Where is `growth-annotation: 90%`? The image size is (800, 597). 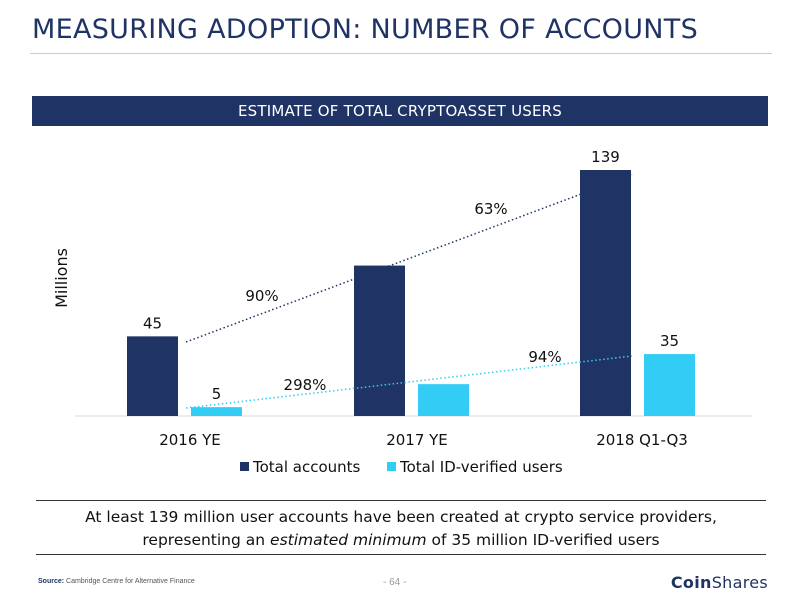 growth-annotation: 90% is located at coordinates (261, 296).